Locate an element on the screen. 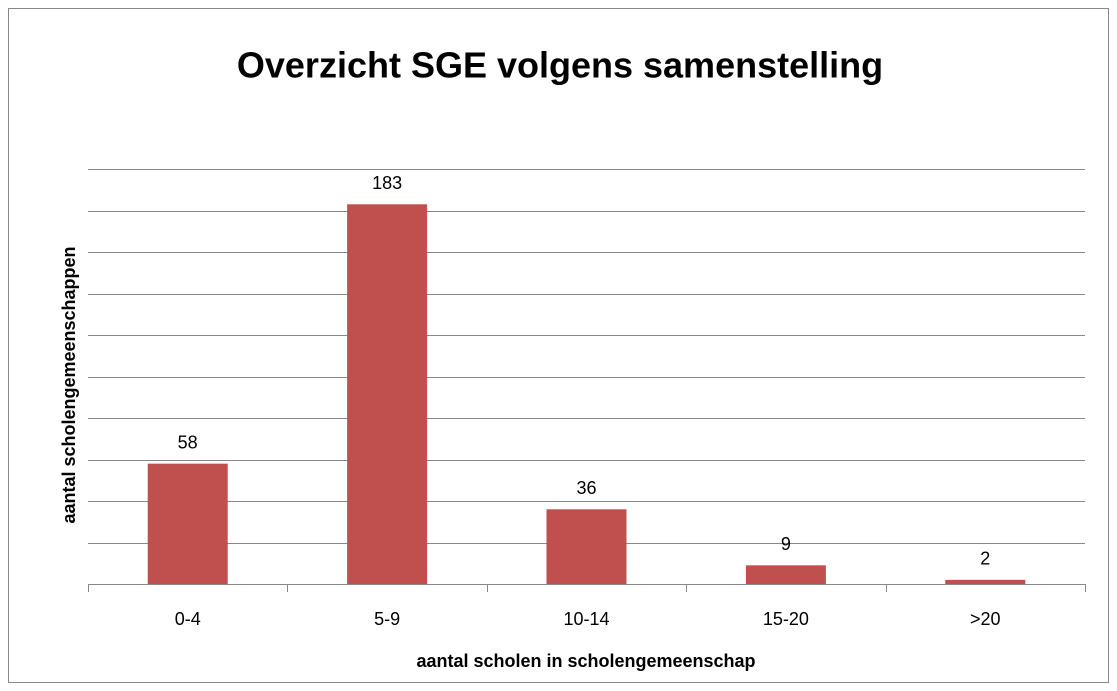  value-label: 9 is located at coordinates (786, 544).